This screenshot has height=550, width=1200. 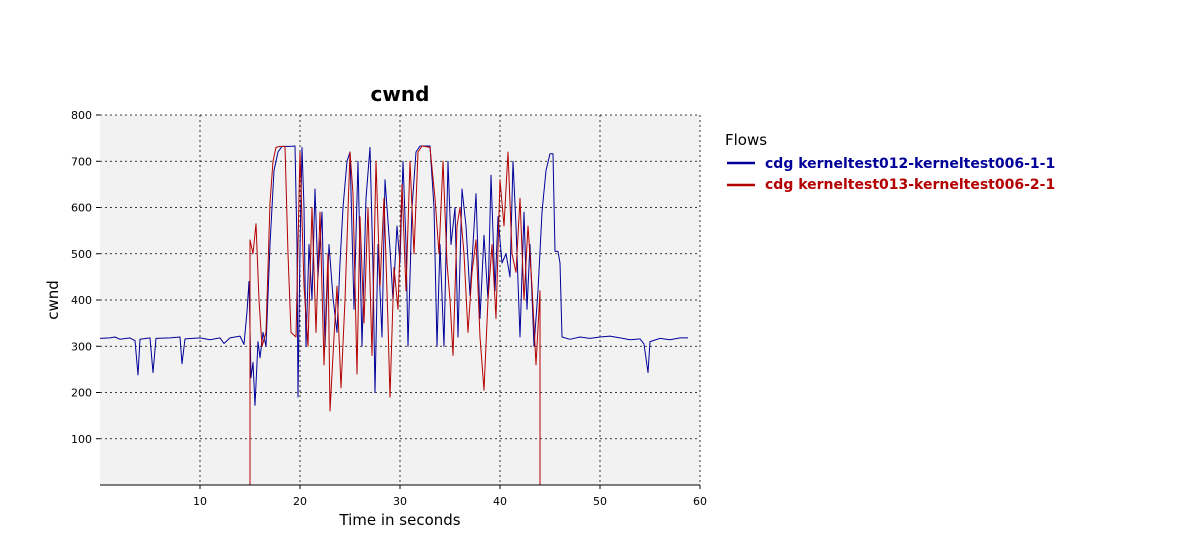 What do you see at coordinates (910, 164) in the screenshot?
I see `legend-label-flow-1: cdg kerneltest012-kerneltest006-1-1` at bounding box center [910, 164].